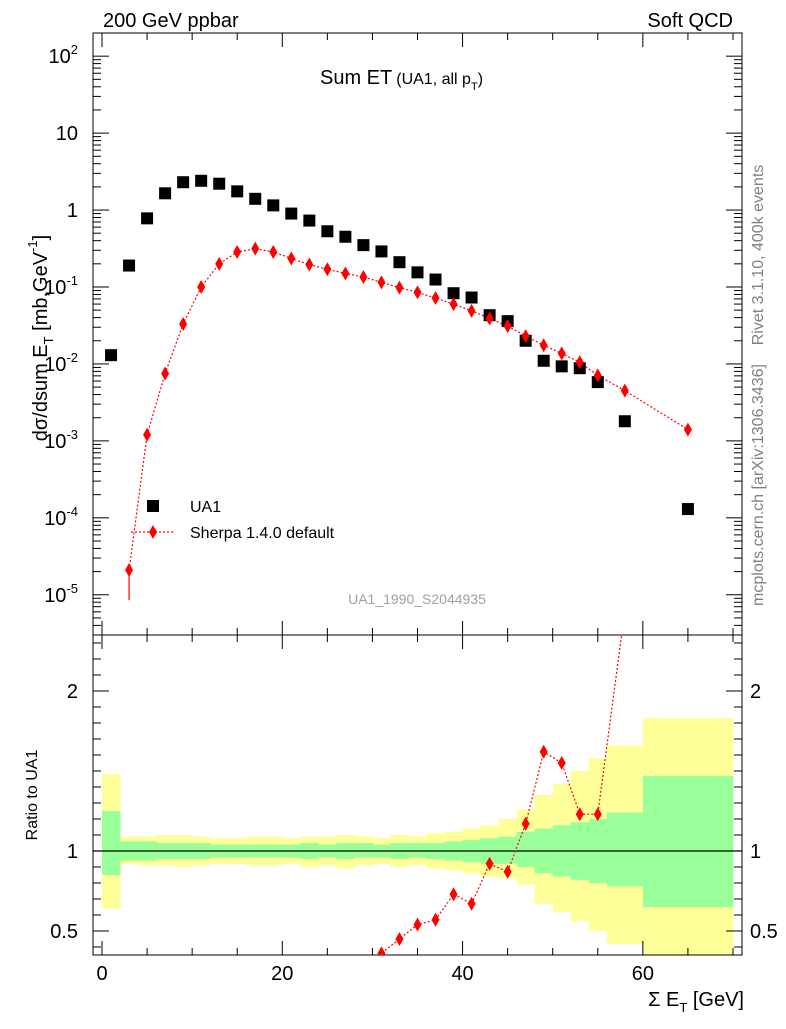 This screenshot has width=786, height=1029. I want to click on ratio-y-tick-label: 0.5, so click(64, 932).